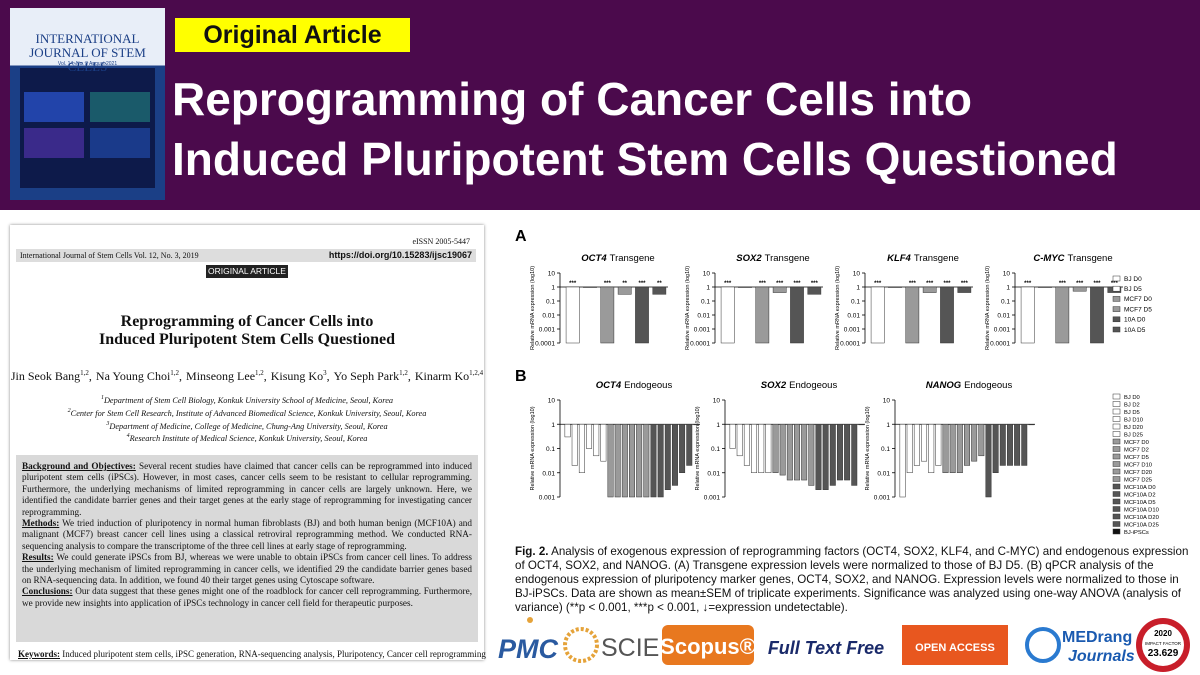 Image resolution: width=1200 pixels, height=675 pixels. What do you see at coordinates (366, 376) in the screenshot?
I see `author-name: Yo Seph Park` at bounding box center [366, 376].